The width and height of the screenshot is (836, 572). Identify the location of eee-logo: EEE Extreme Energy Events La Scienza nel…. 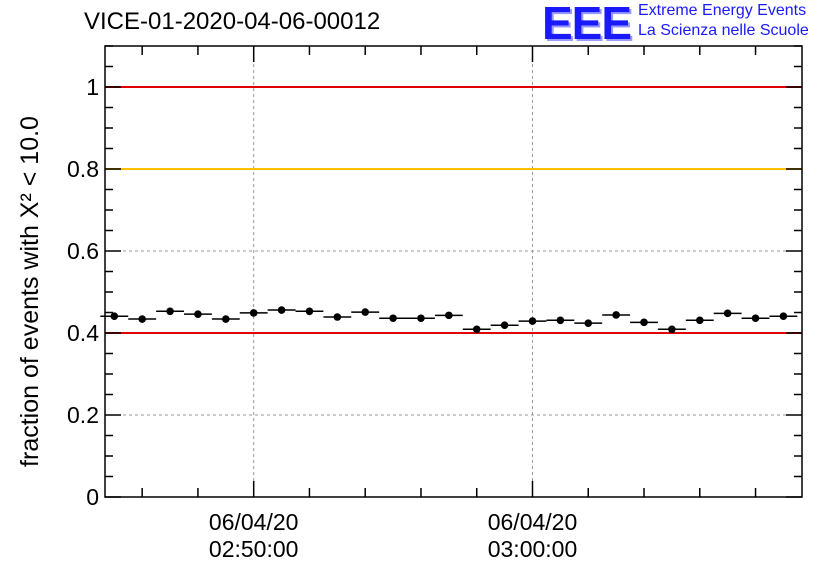
(687, 24).